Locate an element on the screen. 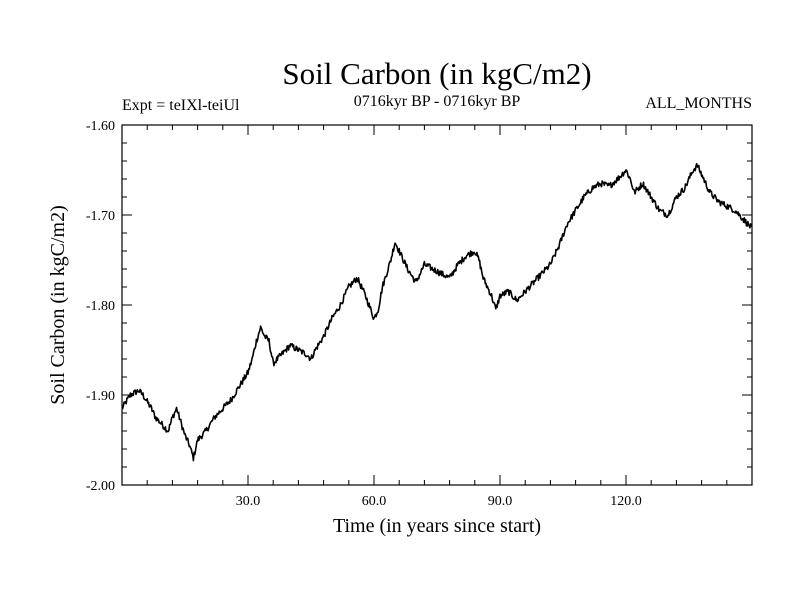  y-axis-label: Soil Carbon (in kgC/m2) is located at coordinates (58, 304).